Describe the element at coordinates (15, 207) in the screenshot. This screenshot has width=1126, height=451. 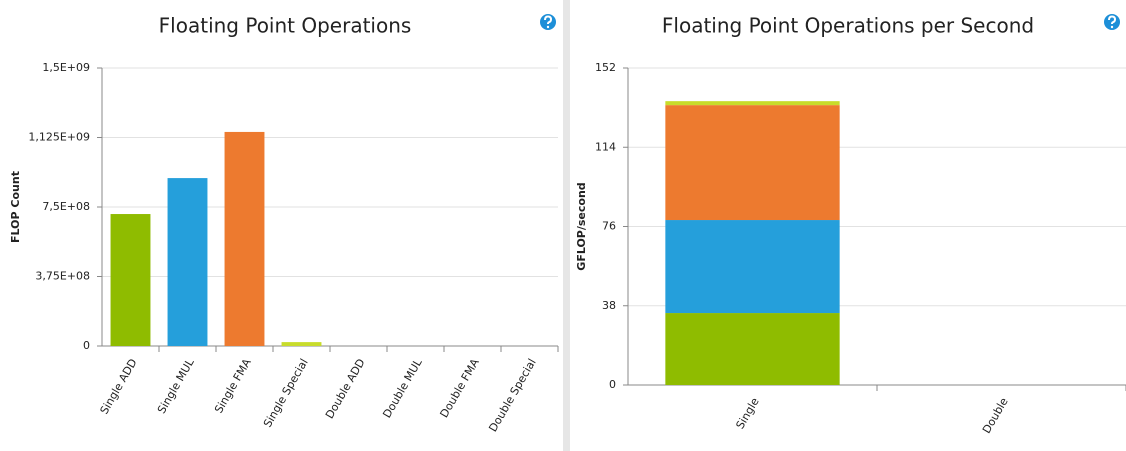
I see `y-axis-title: FLOP Count` at that location.